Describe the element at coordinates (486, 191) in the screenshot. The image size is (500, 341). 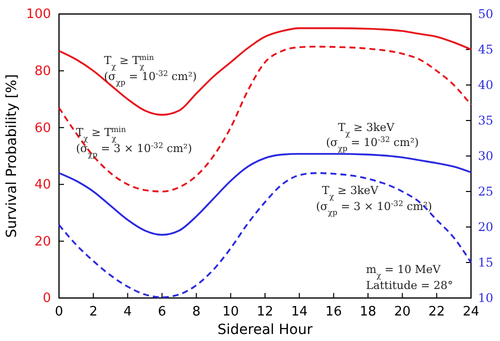
I see `y2-tick-label: 25` at that location.